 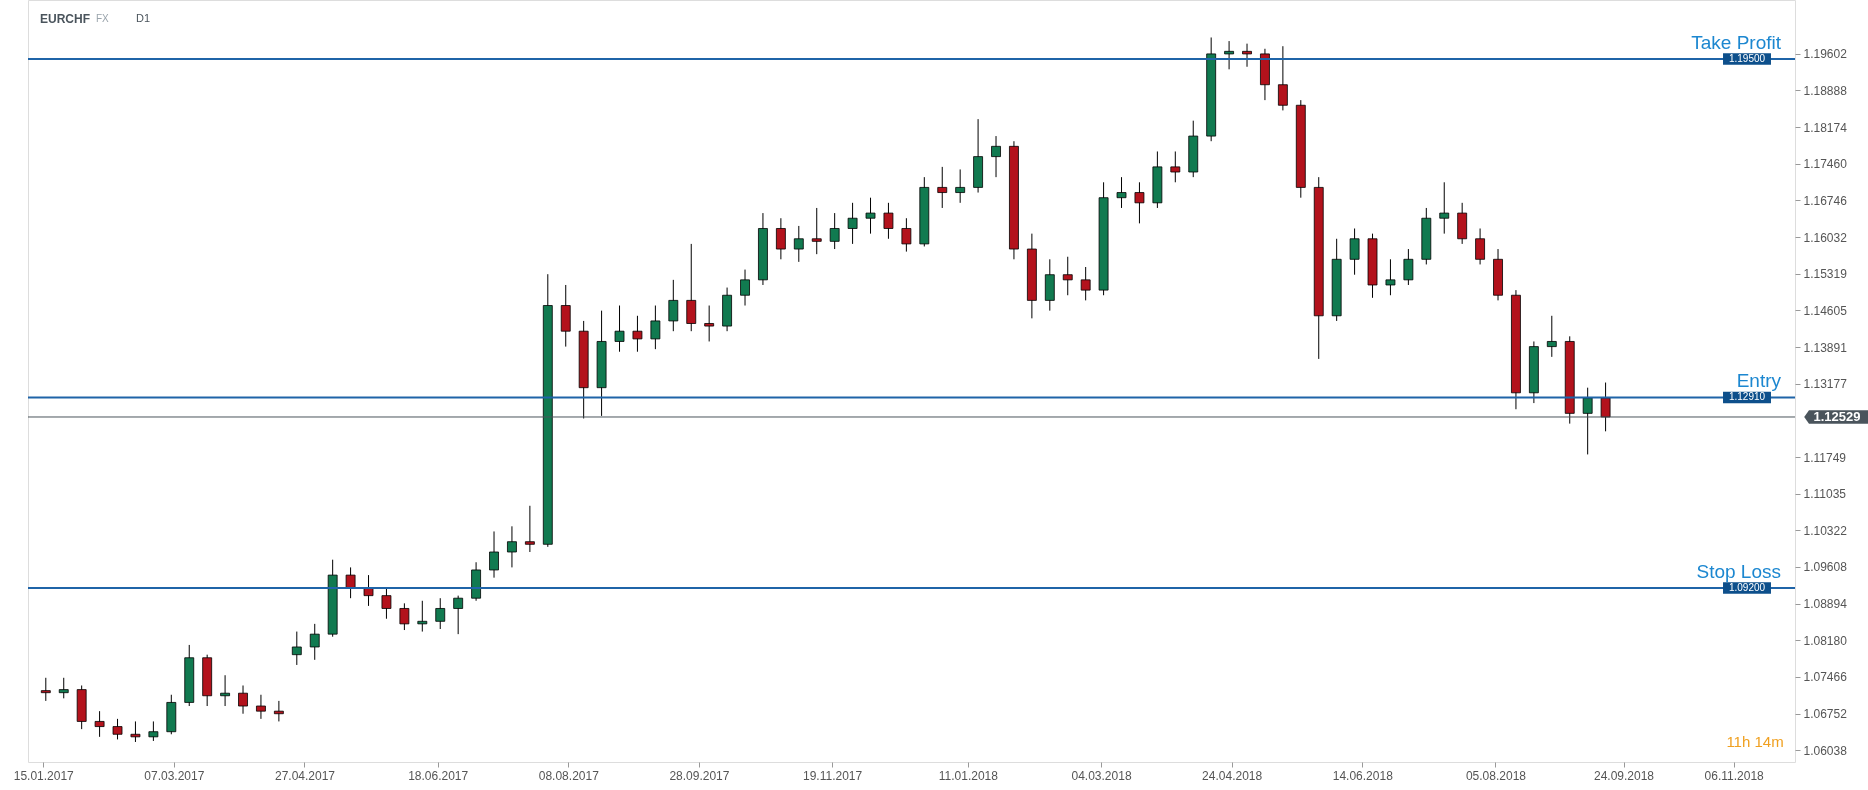 What do you see at coordinates (1825, 640) in the screenshot?
I see `y-tick-label: 1.08180` at bounding box center [1825, 640].